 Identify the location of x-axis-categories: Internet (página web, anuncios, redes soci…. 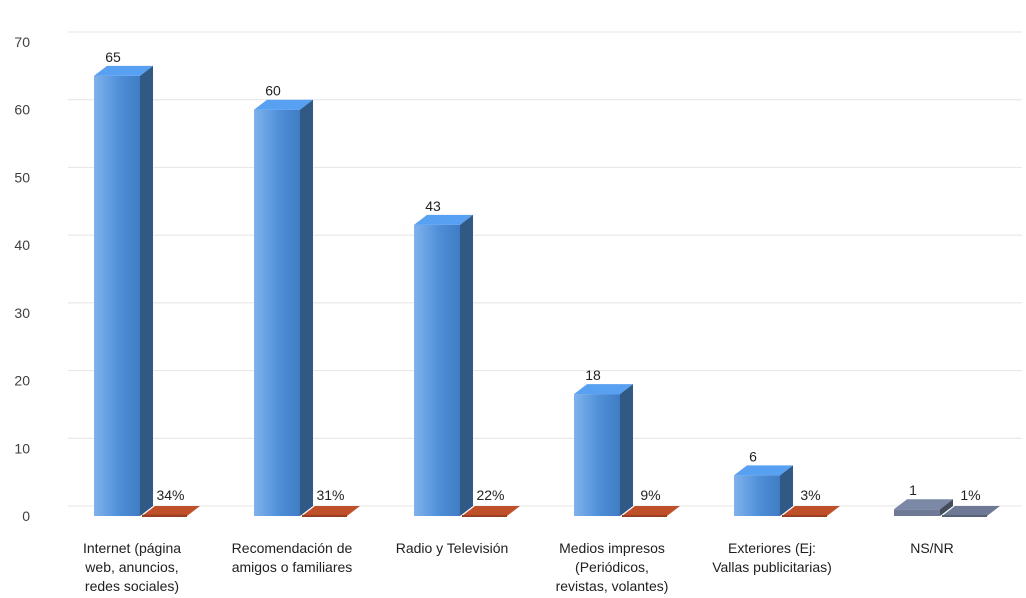
(518, 567).